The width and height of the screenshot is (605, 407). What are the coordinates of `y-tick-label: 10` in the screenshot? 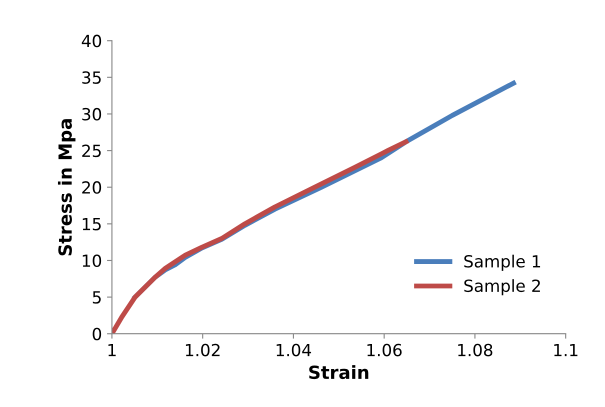 It's located at (92, 261).